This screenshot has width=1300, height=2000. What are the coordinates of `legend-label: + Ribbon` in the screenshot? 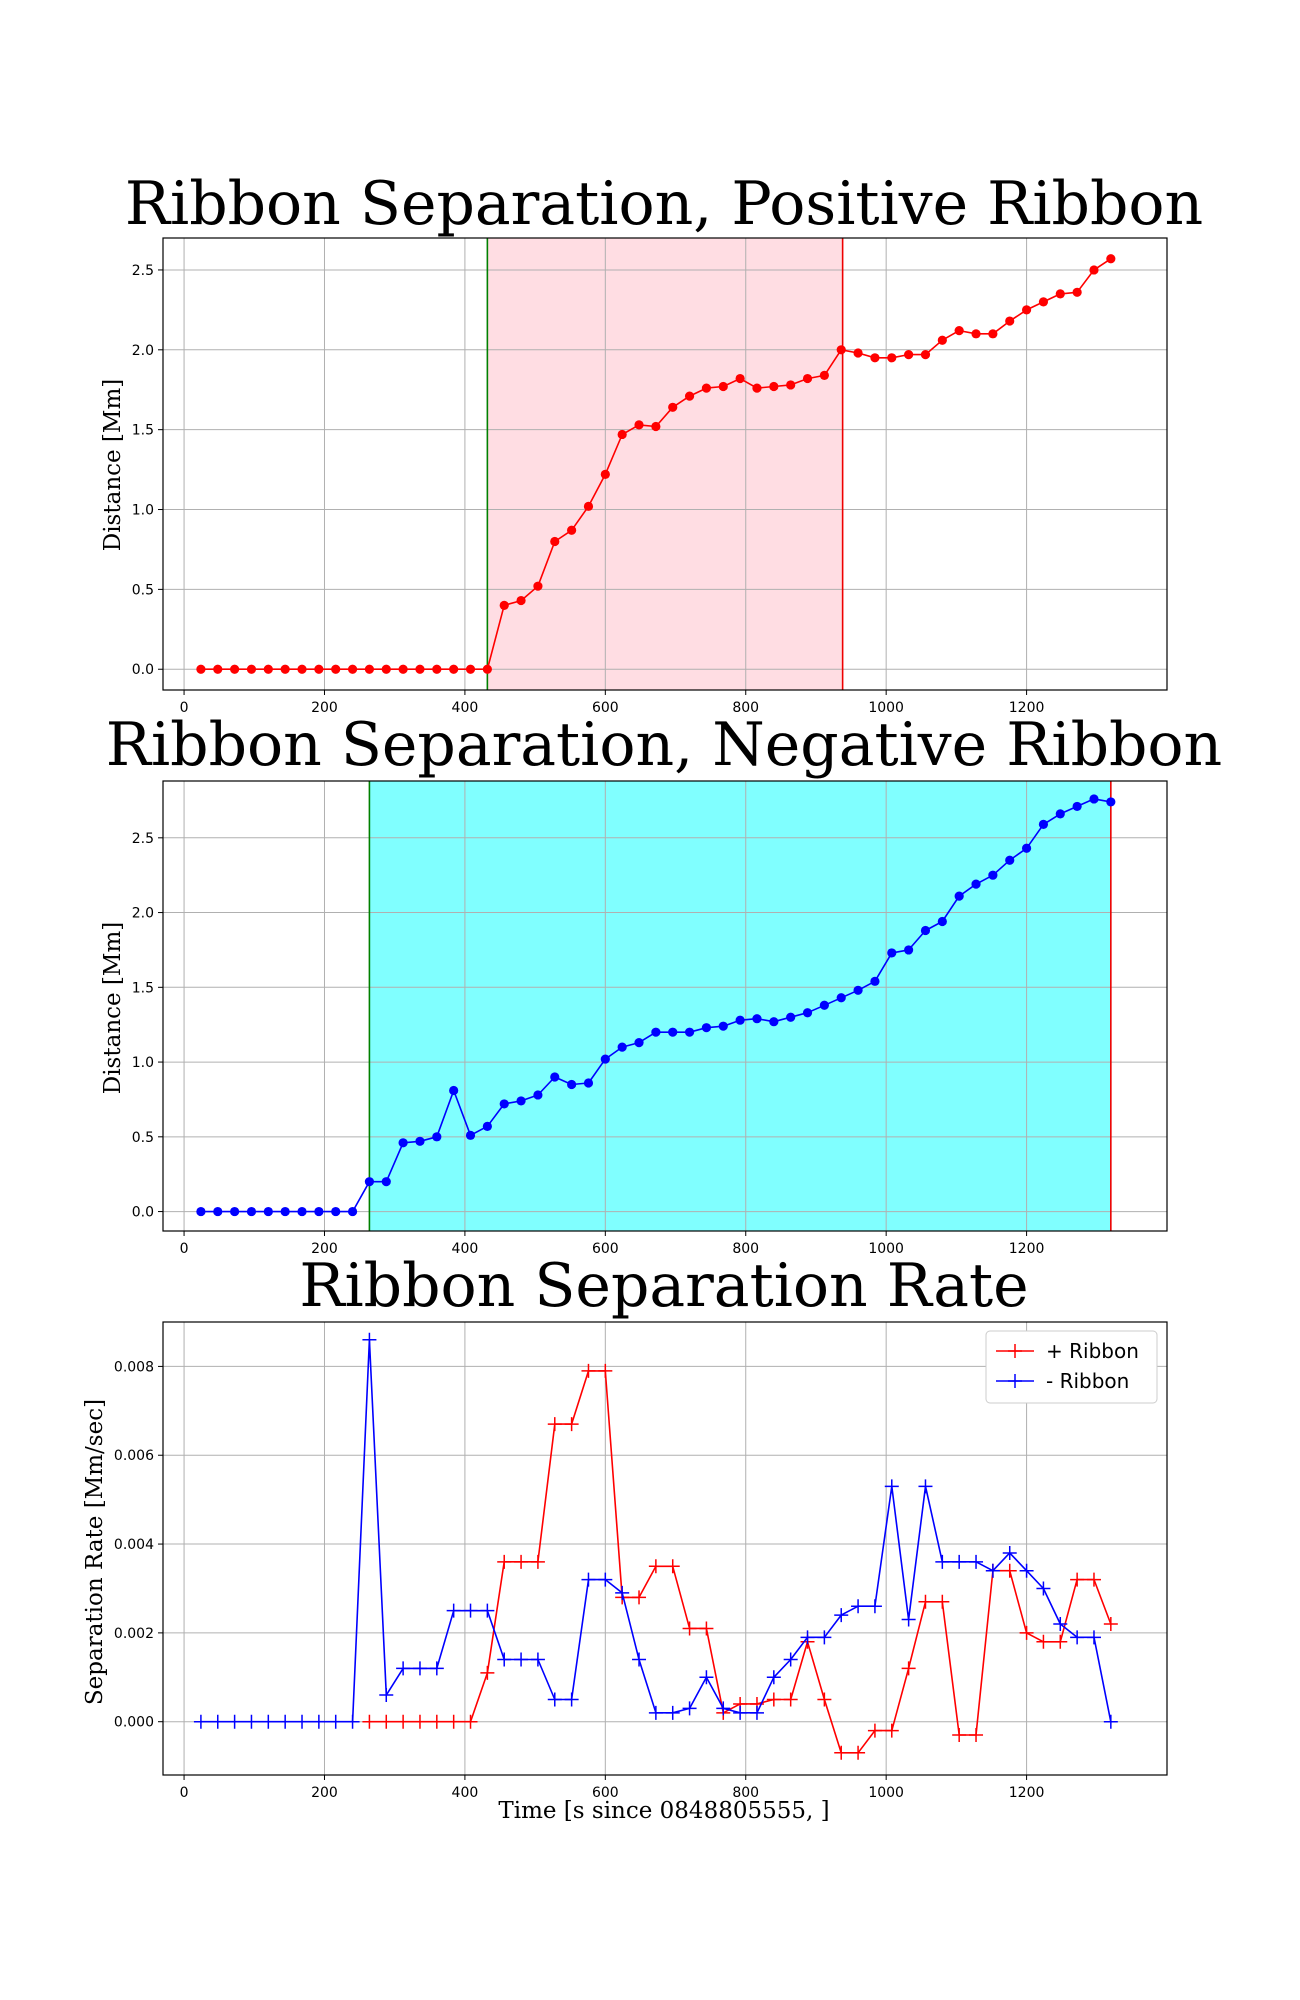 It's located at (1092, 1351).